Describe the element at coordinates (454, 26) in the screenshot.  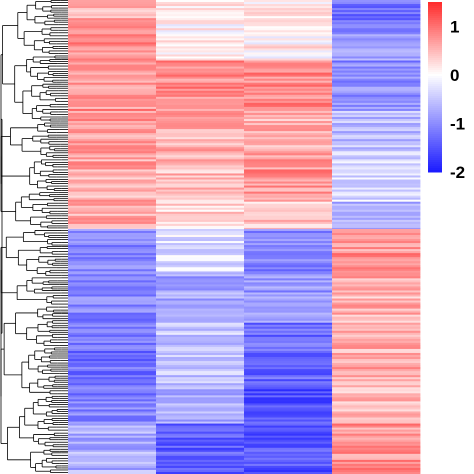
I see `colorbar-tick-label: 1` at that location.